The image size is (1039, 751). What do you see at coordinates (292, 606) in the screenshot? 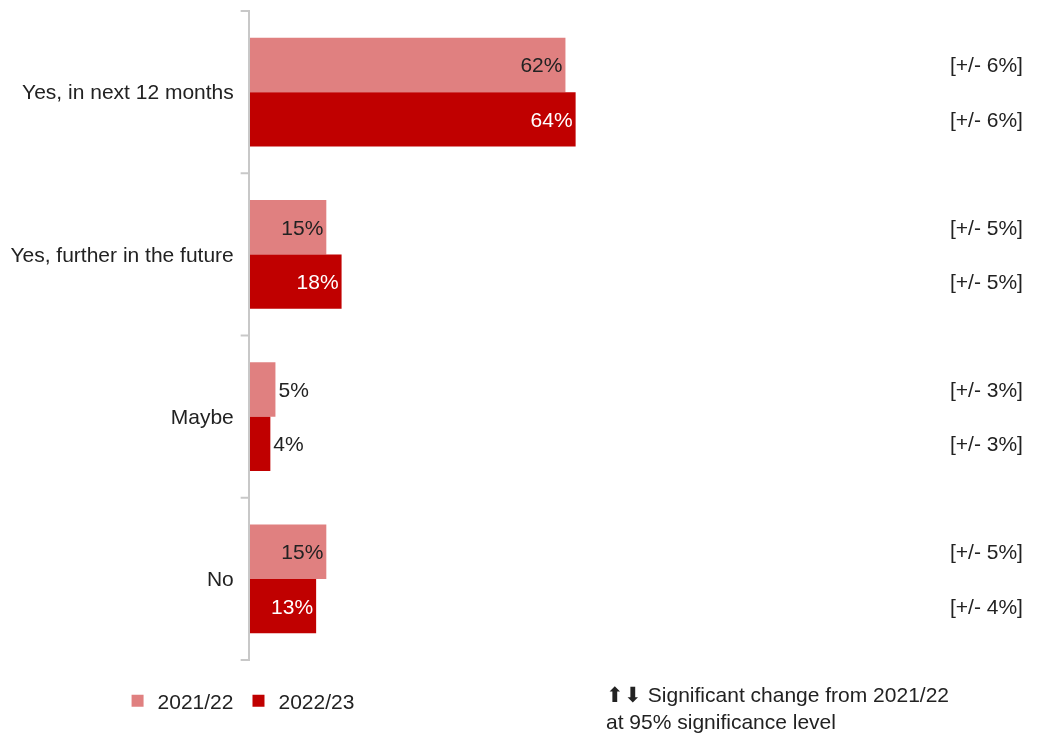
I see `data-label: 13%` at bounding box center [292, 606].